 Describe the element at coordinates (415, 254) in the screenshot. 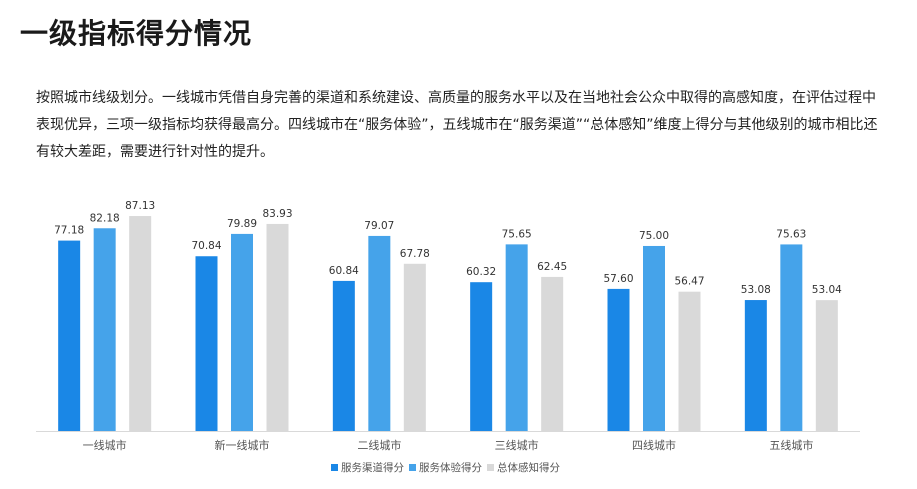

I see `data-label: 67.78` at that location.